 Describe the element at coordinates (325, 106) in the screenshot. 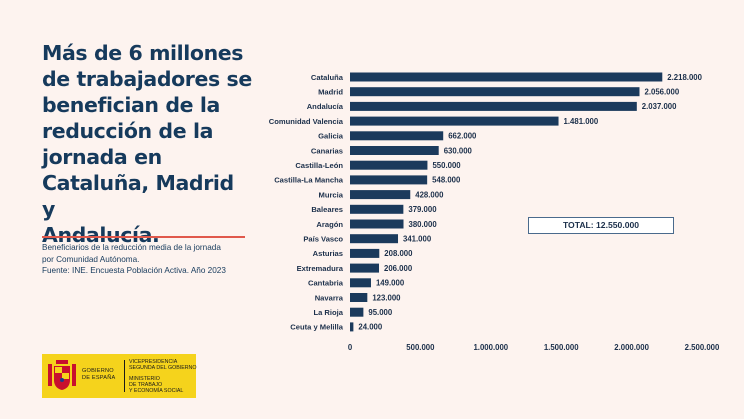

I see `category-label: Andalucía` at that location.